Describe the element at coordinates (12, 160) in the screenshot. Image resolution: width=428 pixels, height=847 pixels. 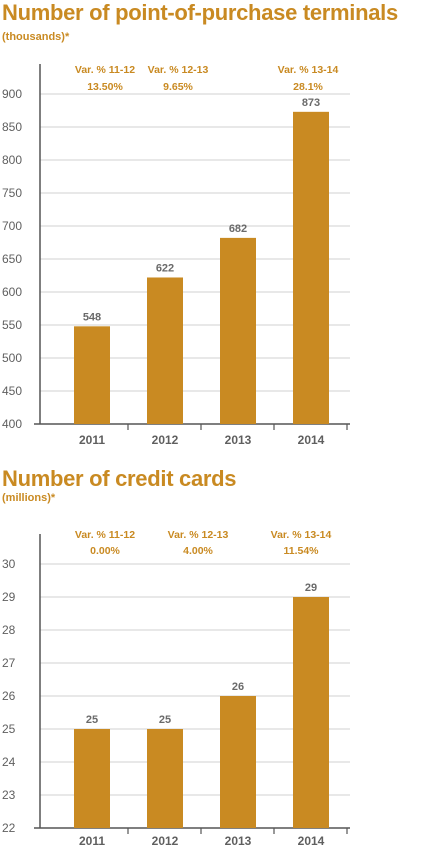
I see `y-tick-label: 800` at that location.